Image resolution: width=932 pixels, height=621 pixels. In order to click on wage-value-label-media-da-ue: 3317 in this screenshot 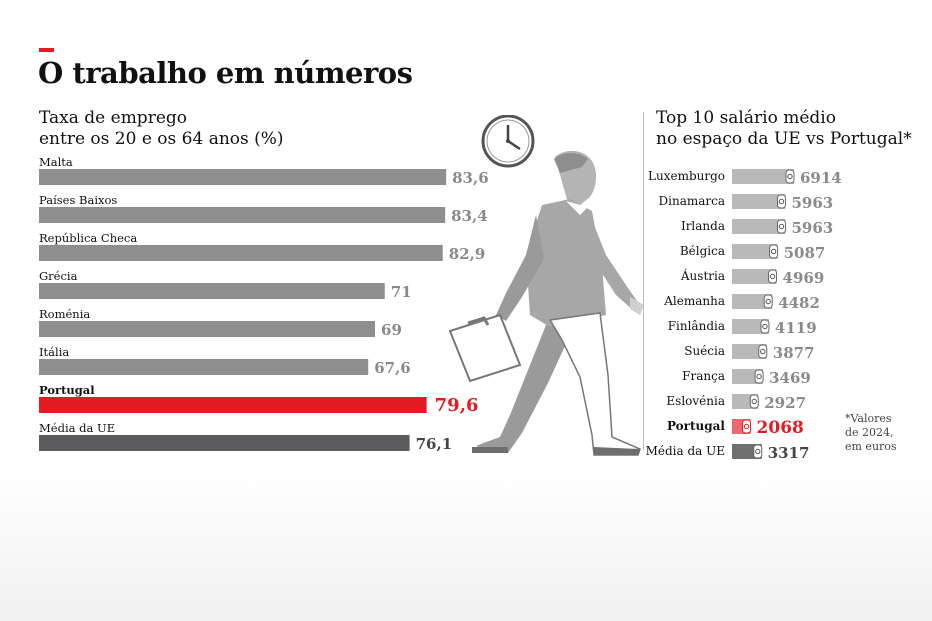, I will do `click(789, 453)`.